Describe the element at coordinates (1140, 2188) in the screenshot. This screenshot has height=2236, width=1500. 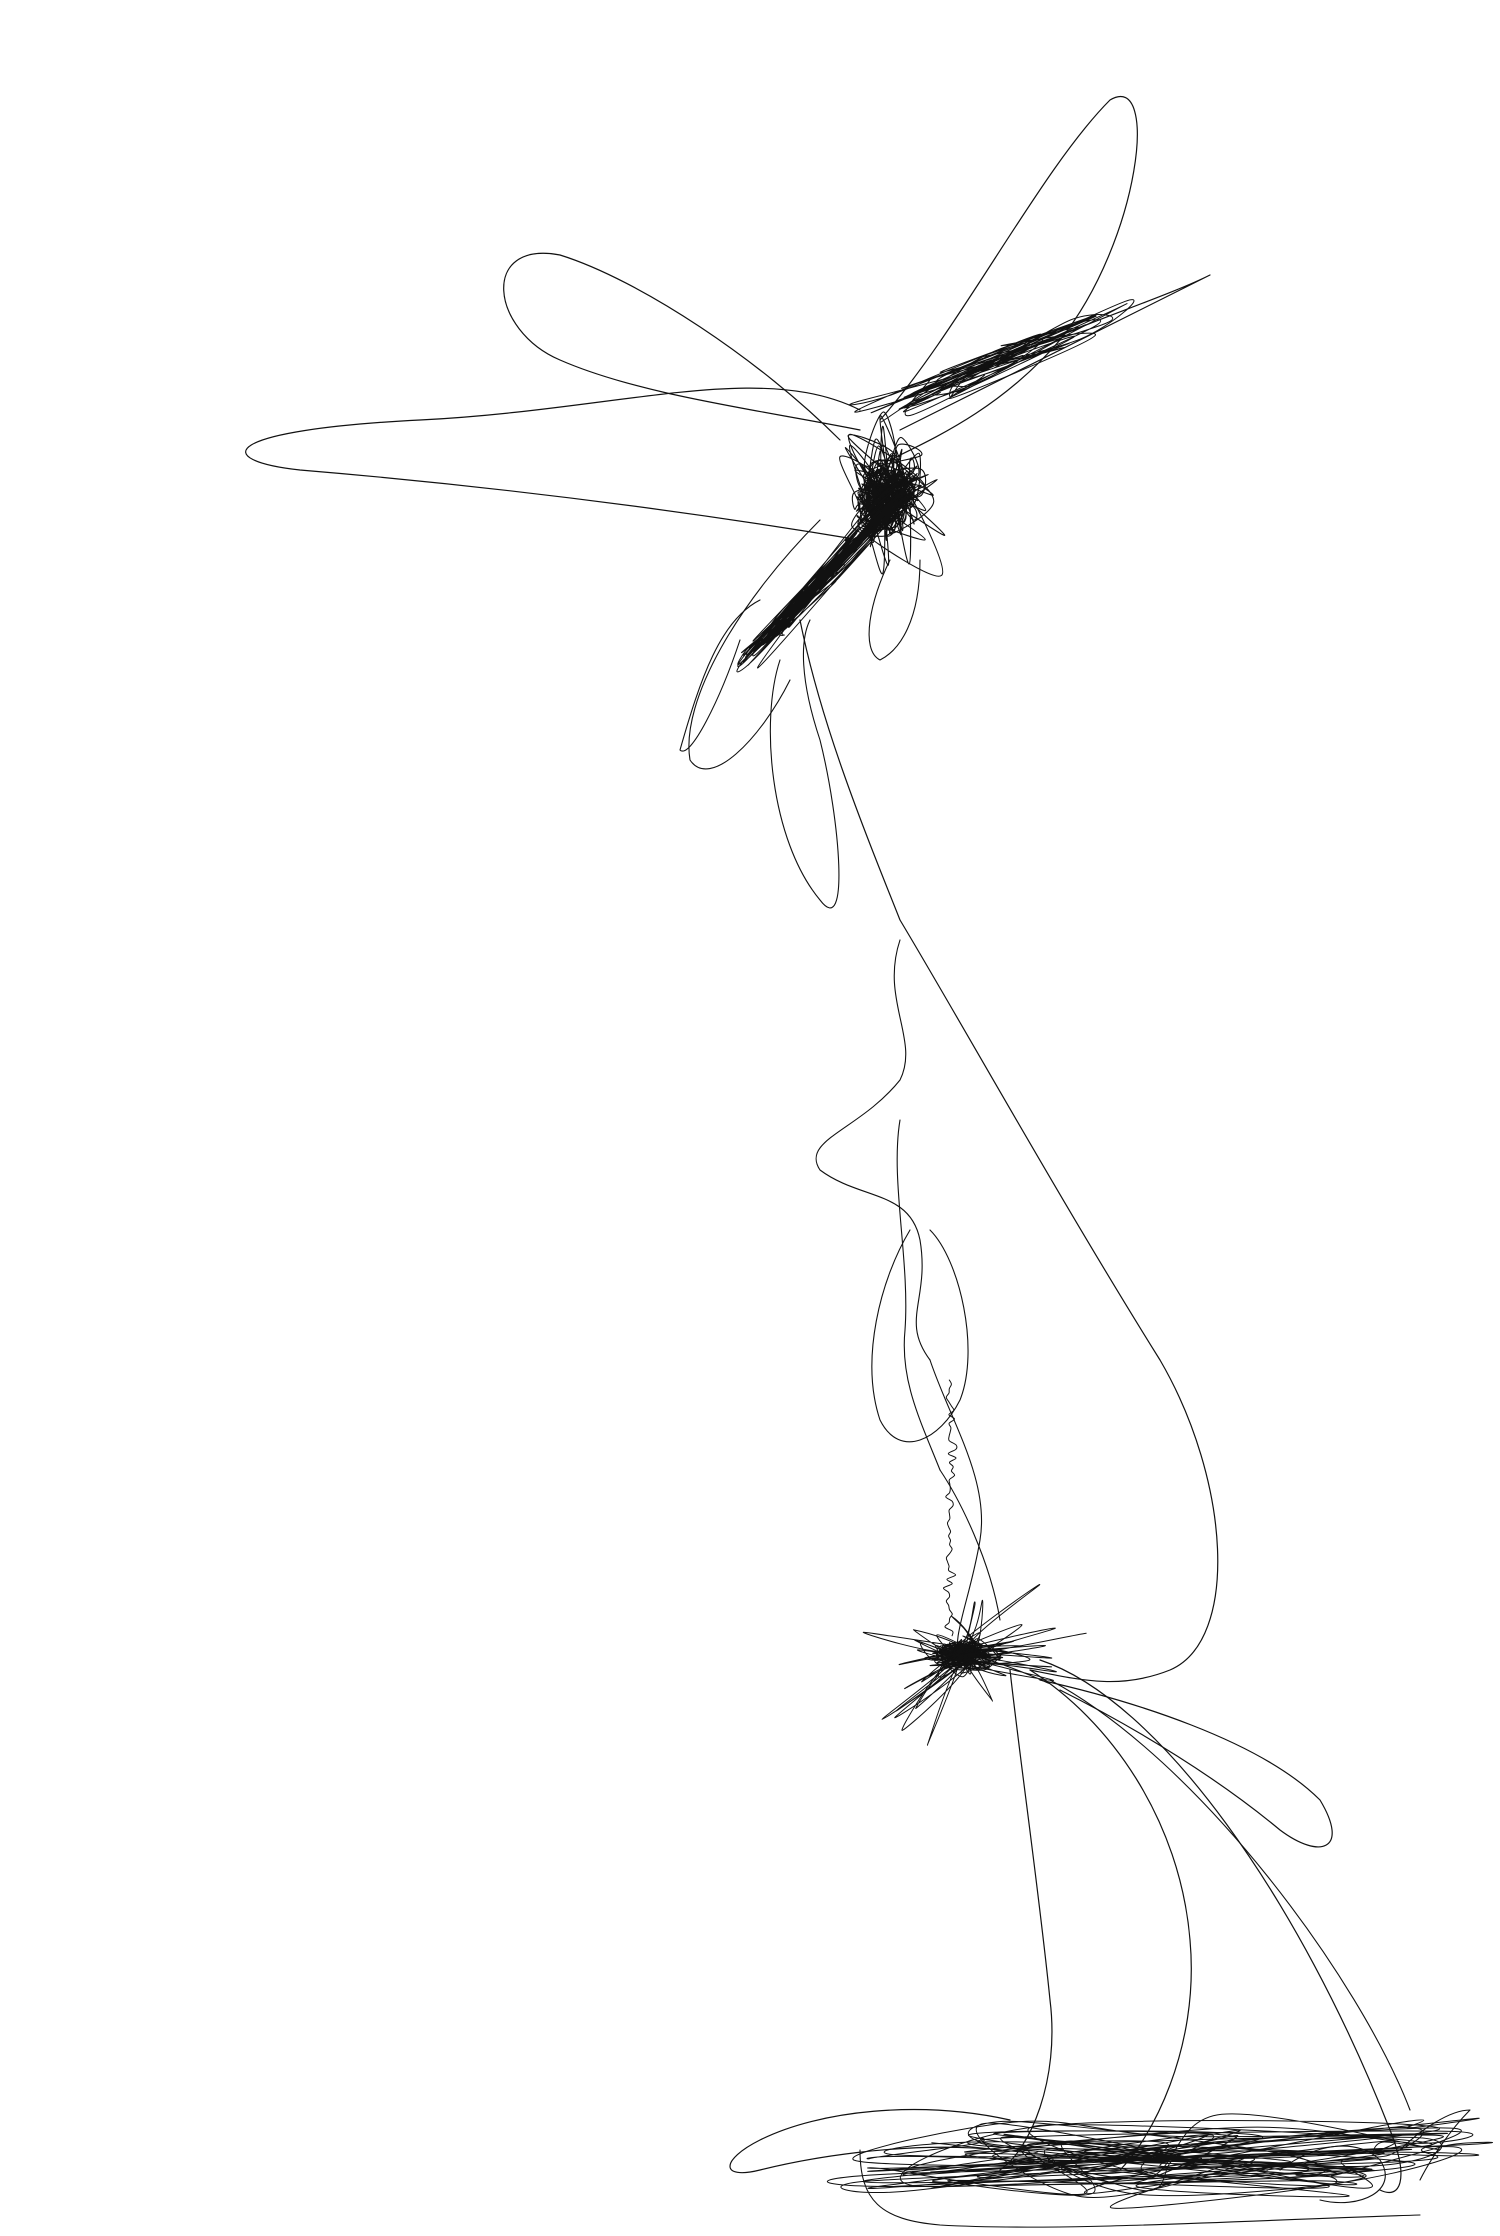
I see `bottom-baseline` at that location.